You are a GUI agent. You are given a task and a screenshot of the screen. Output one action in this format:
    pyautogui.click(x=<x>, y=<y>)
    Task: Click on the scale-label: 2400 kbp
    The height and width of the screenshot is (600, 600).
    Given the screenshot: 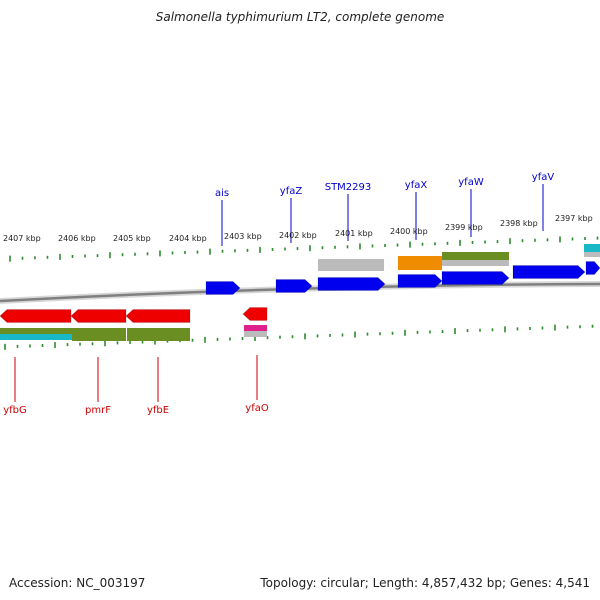 What is the action you would take?
    pyautogui.click(x=409, y=231)
    